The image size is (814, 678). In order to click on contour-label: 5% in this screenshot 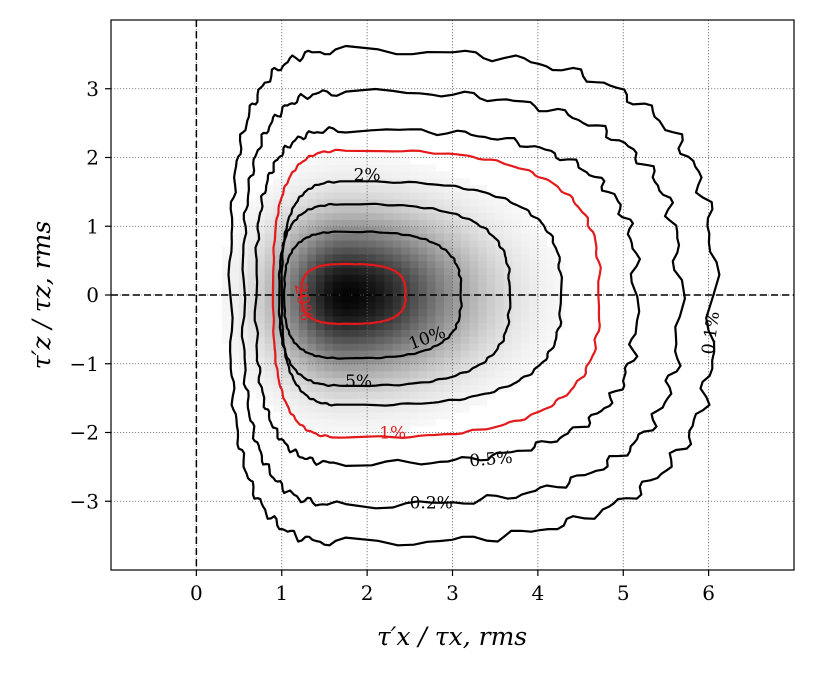, I will do `click(358, 382)`.